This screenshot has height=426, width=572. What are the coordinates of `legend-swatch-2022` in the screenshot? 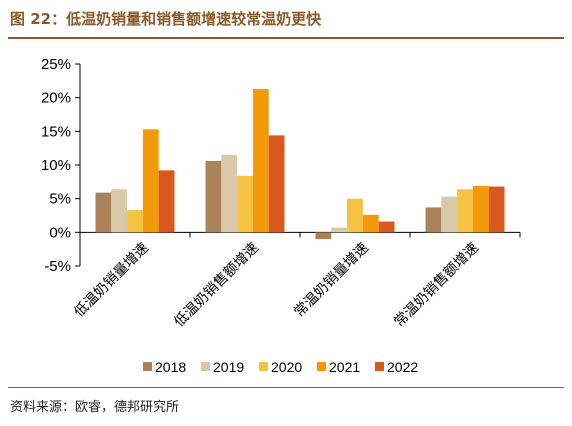 It's located at (379, 366).